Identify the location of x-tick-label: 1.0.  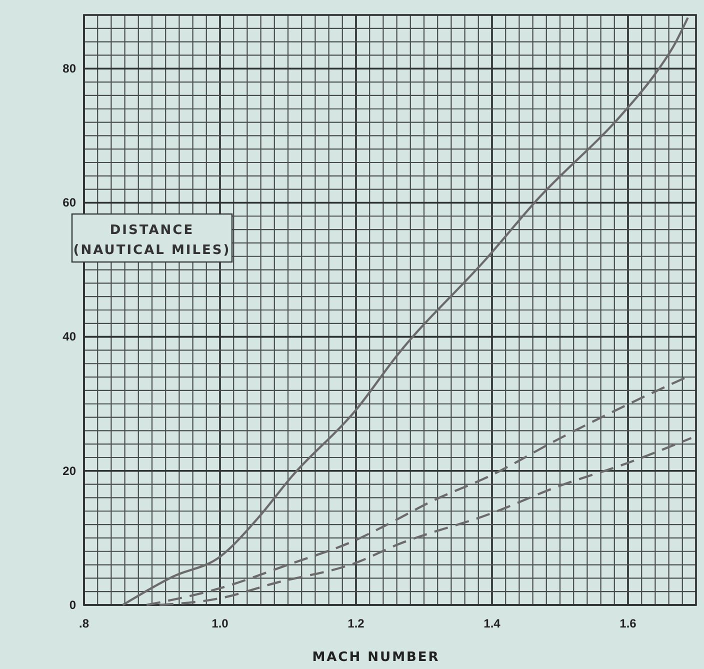
(220, 623).